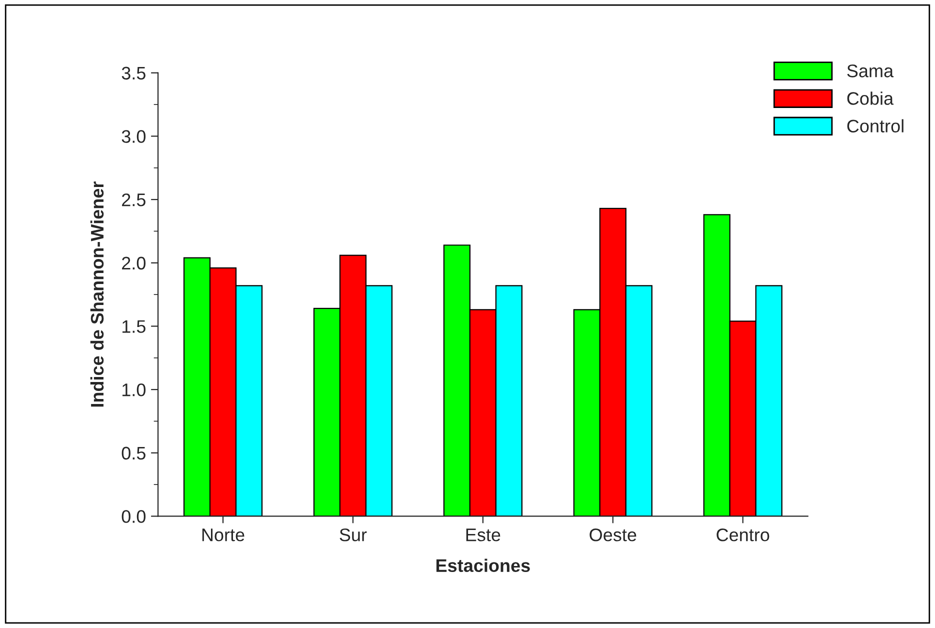 The width and height of the screenshot is (935, 628). I want to click on legend-label: Control, so click(875, 125).